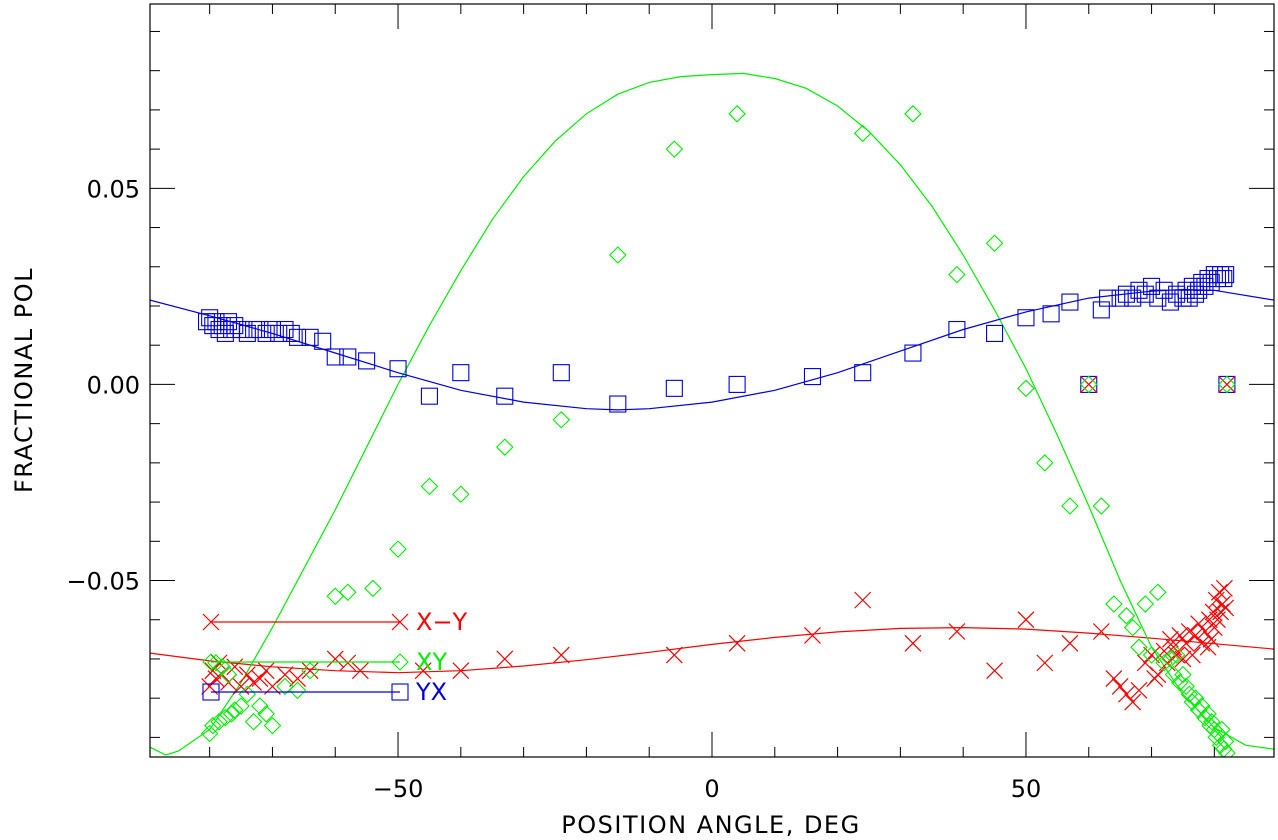  Describe the element at coordinates (24, 380) in the screenshot. I see `y-axis-label: FRACTIONAL POL` at that location.